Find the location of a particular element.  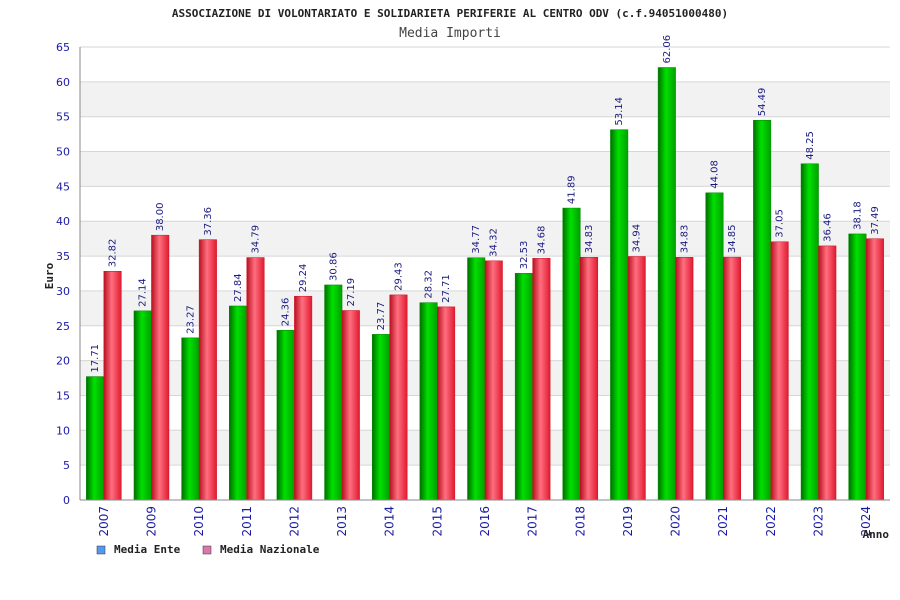

data-label-media-nazionale-2011: 34.79 is located at coordinates (256, 239).